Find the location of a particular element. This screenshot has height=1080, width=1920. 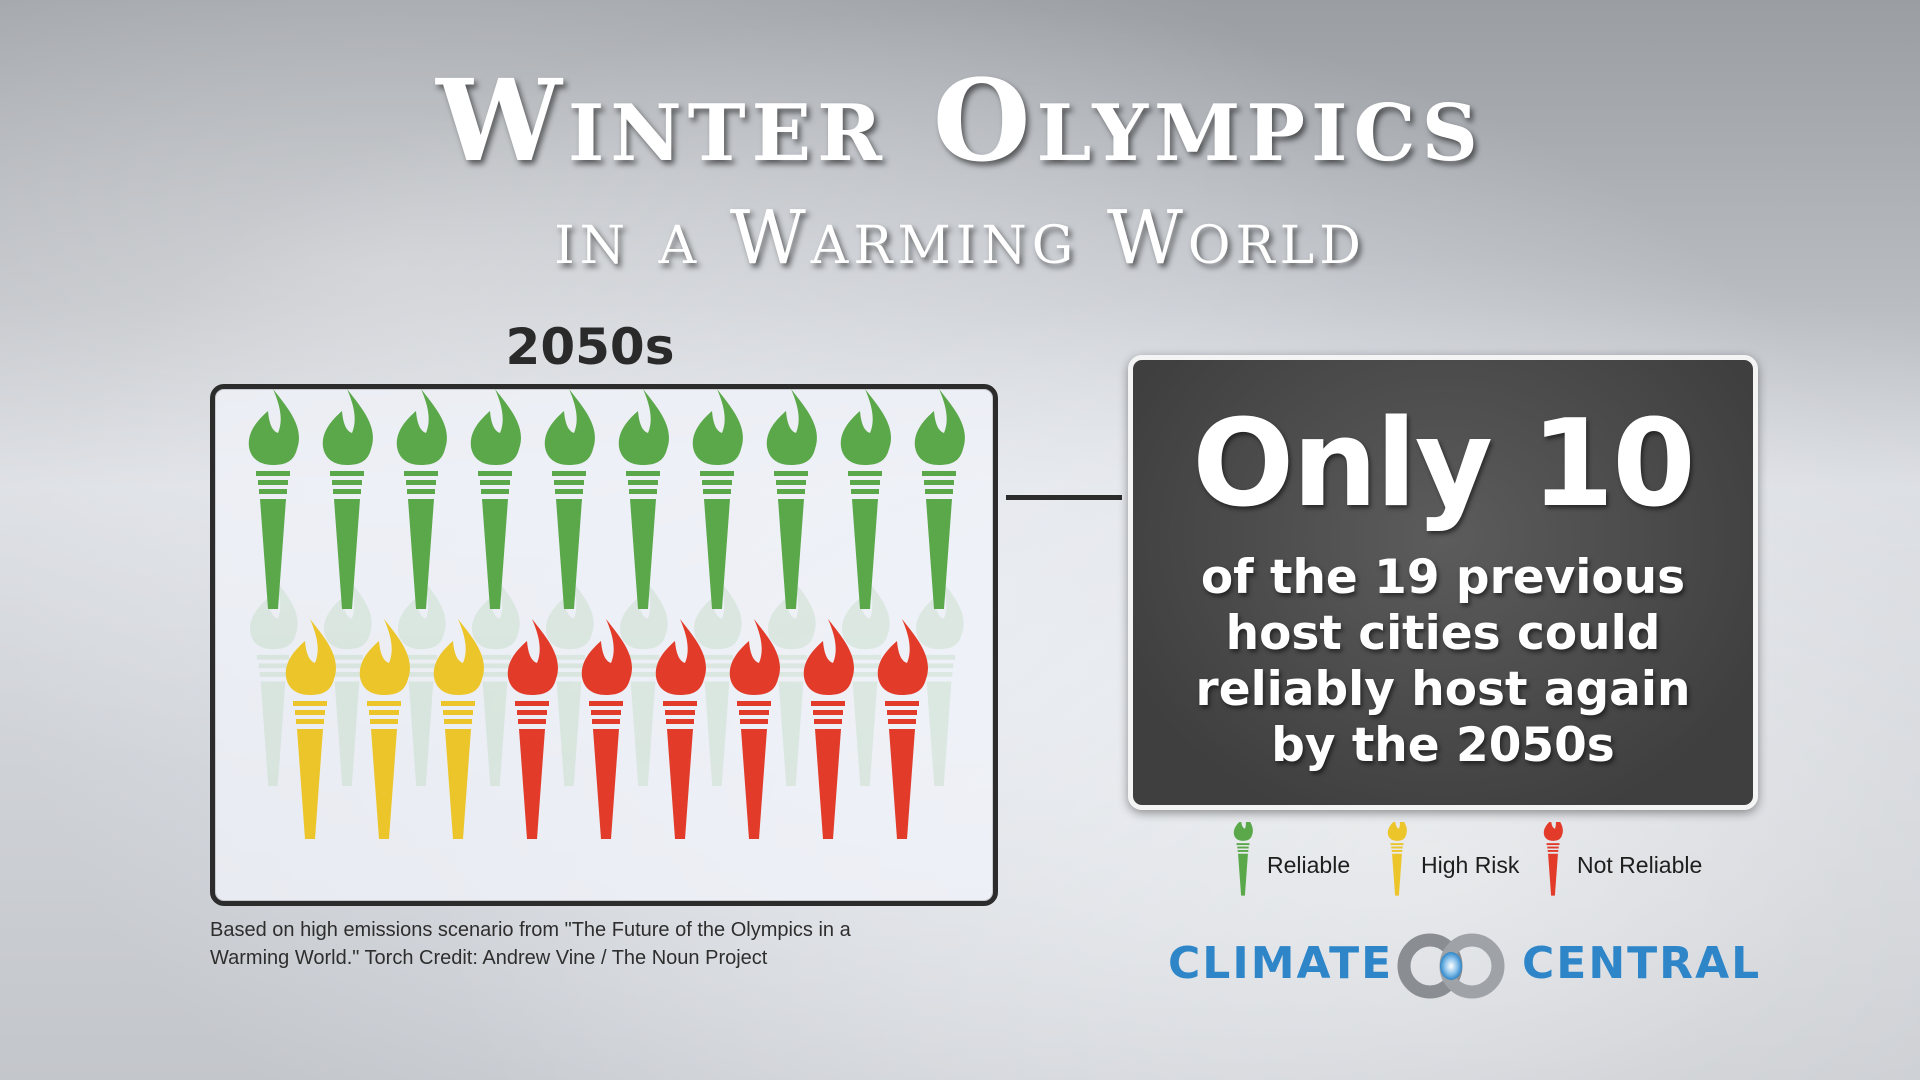

decade-label: 2050s is located at coordinates (590, 347).